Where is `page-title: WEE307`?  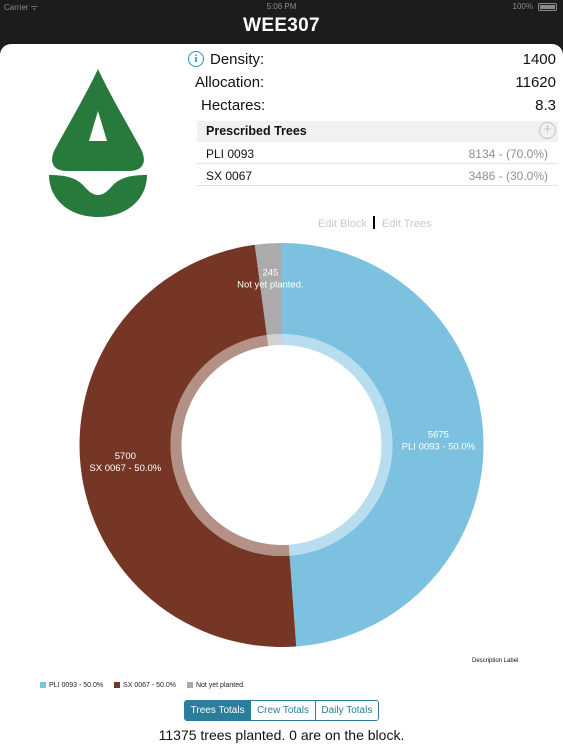
page-title: WEE307 is located at coordinates (281, 25).